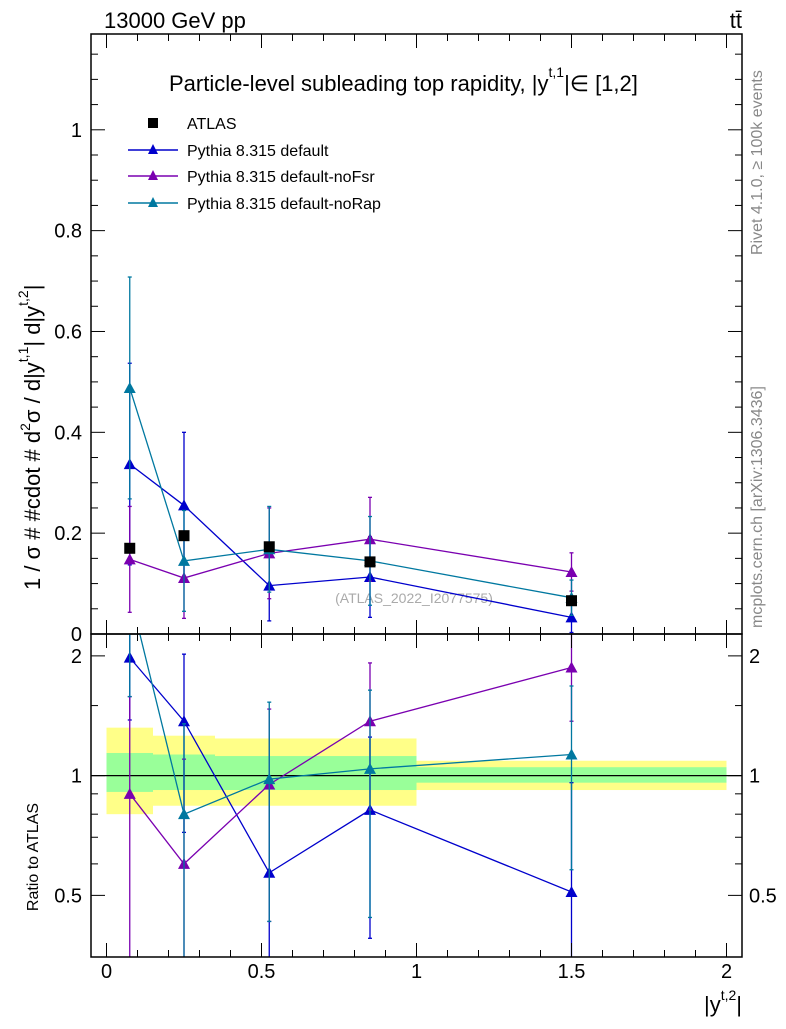  Describe the element at coordinates (281, 177) in the screenshot. I see `legend-label-nofsr: Pythia 8.315 default-noFsr` at that location.